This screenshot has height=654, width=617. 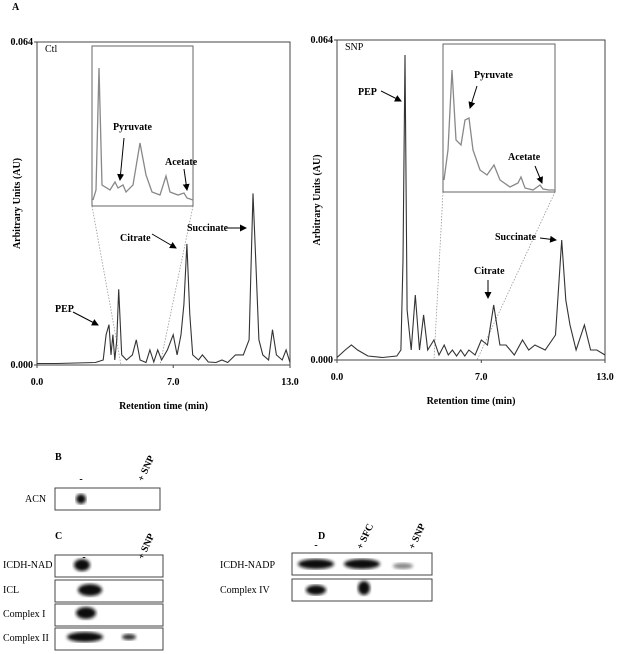 I want to click on row-label: ICL, so click(x=11, y=590).